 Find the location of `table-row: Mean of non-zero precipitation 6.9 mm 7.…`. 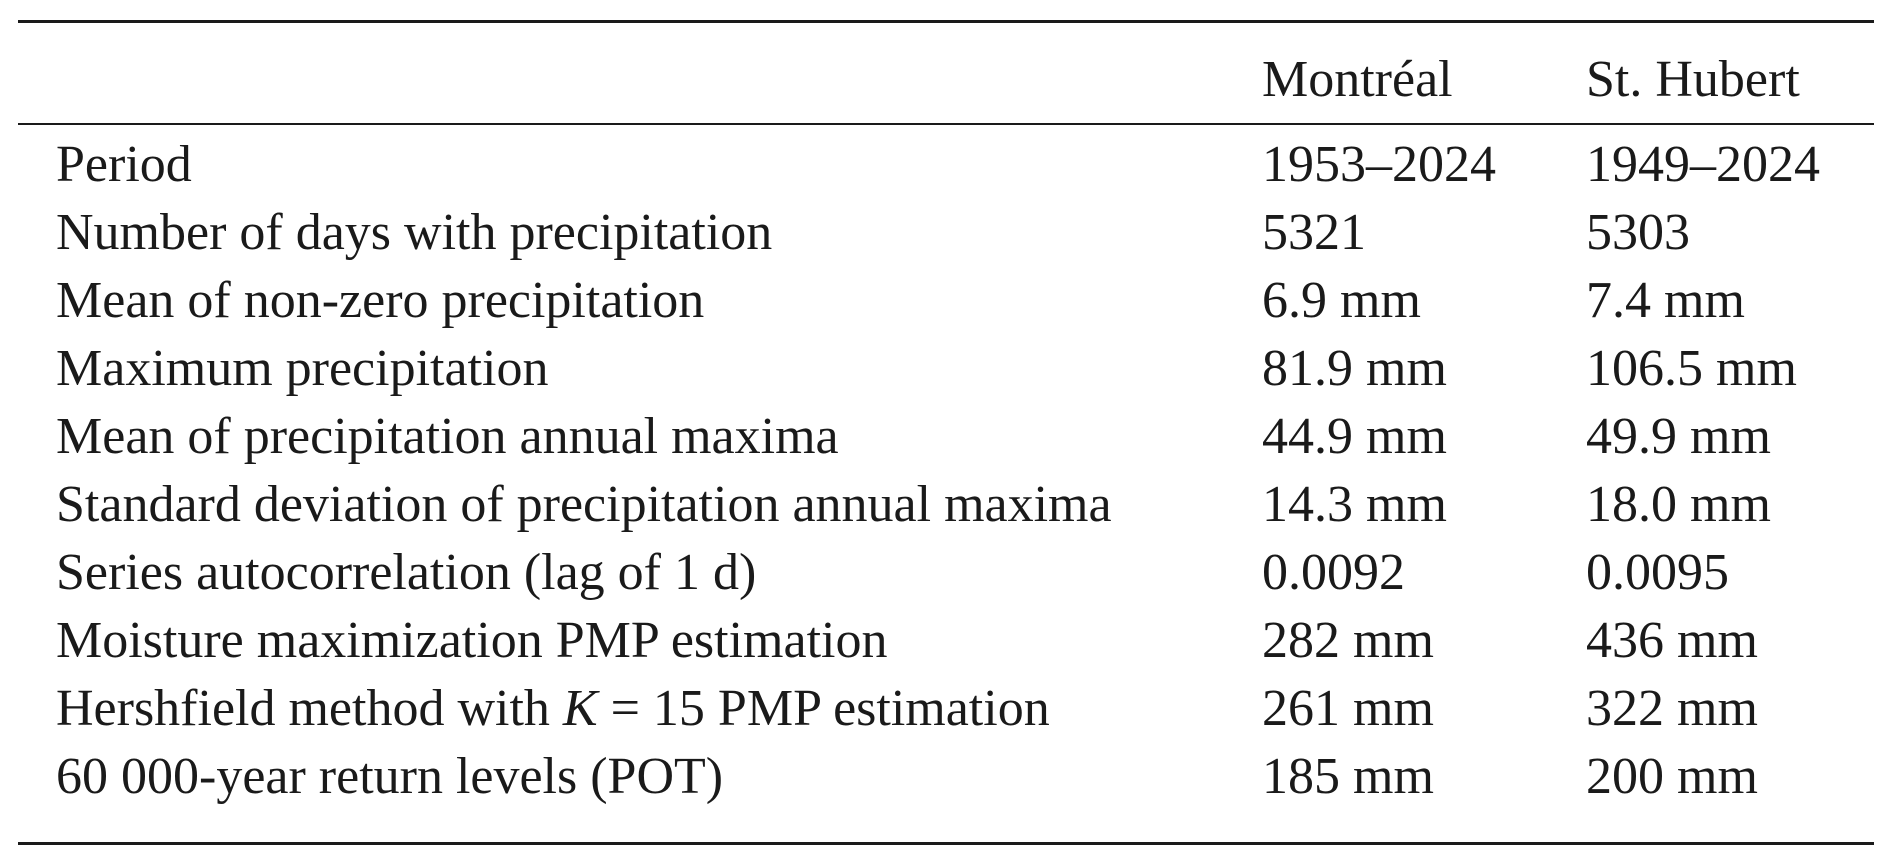

table-row: Mean of non-zero precipitation 6.9 mm 7.… is located at coordinates (946, 305).